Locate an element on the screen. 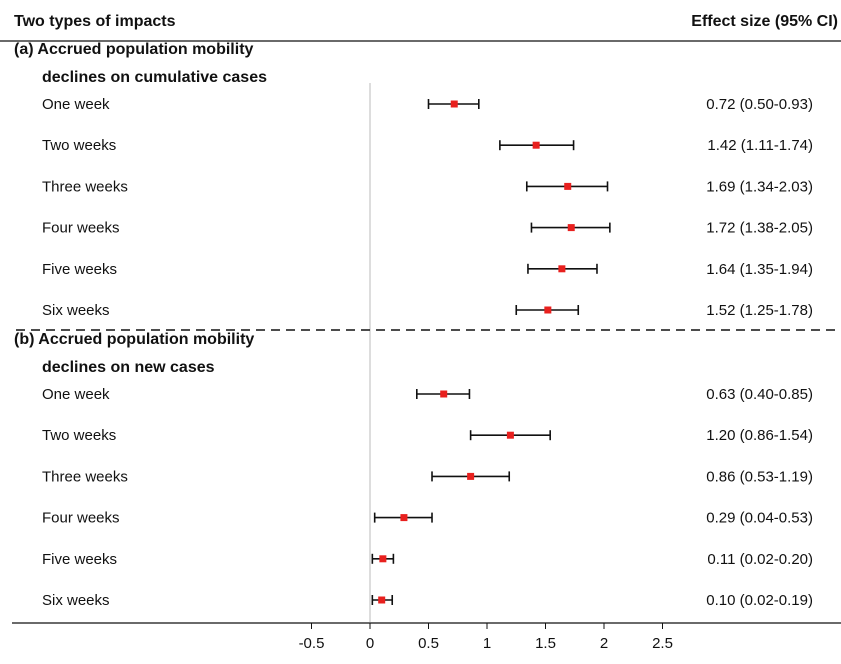  section-title-1: (a) Accrued population mobility is located at coordinates (134, 49).